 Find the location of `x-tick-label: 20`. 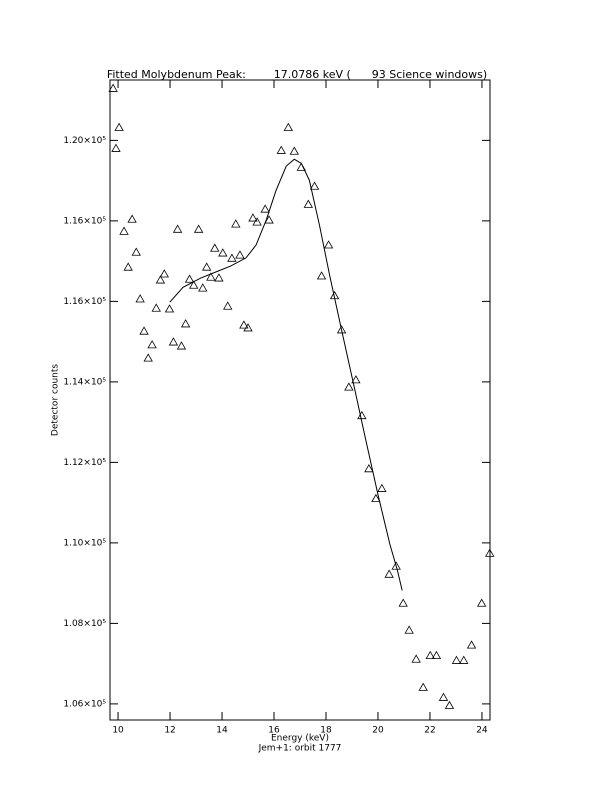

x-tick-label: 20 is located at coordinates (378, 731).